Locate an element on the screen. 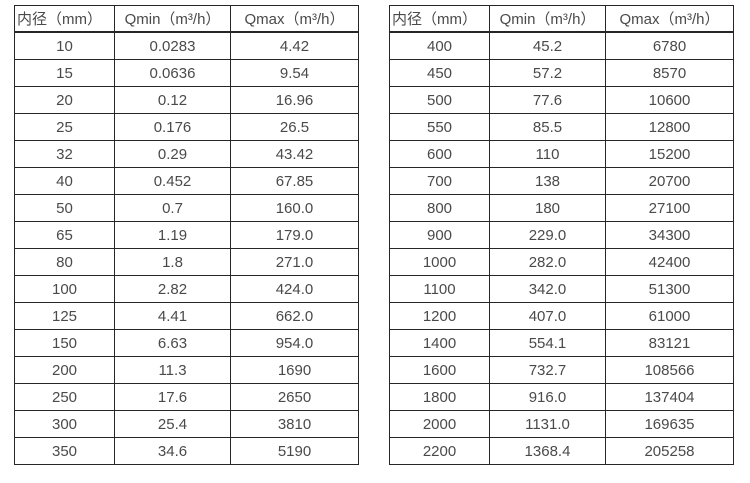 The height and width of the screenshot is (483, 750). table-cell: 57.2 is located at coordinates (547, 73).